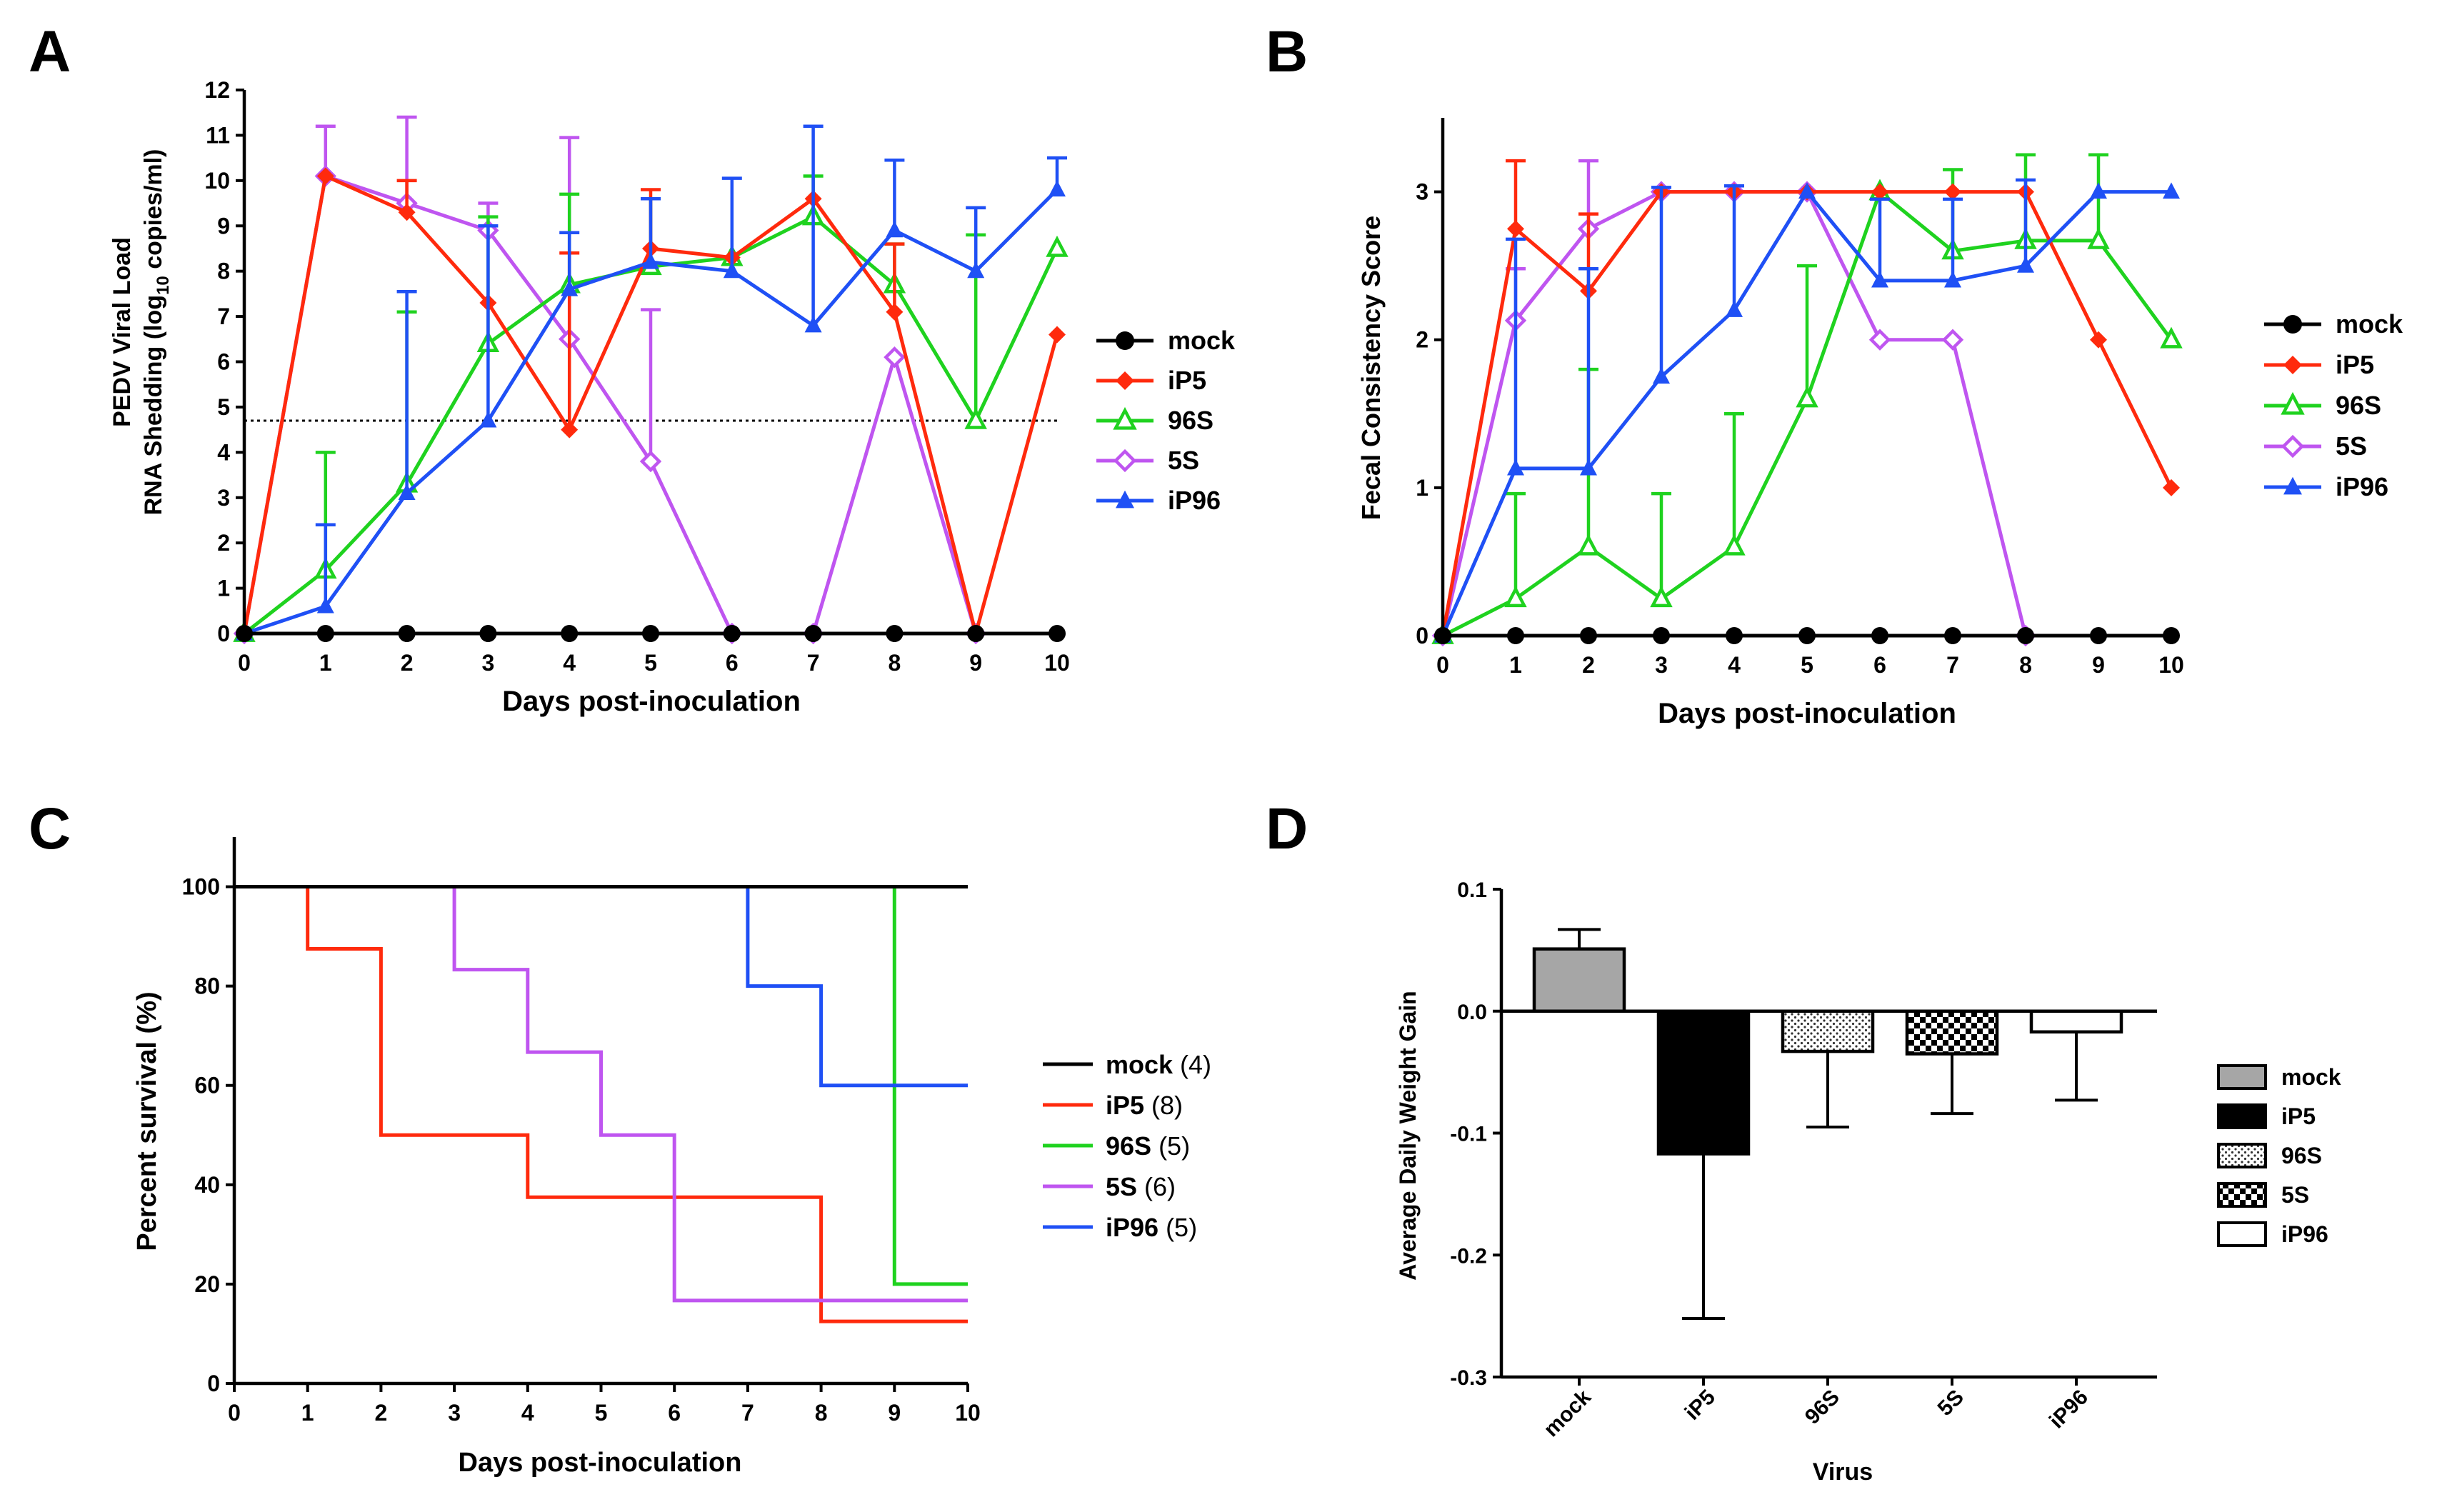 The height and width of the screenshot is (1512, 2437). I want to click on panel-d-y-tick-label: -0.2, so click(1468, 1256).